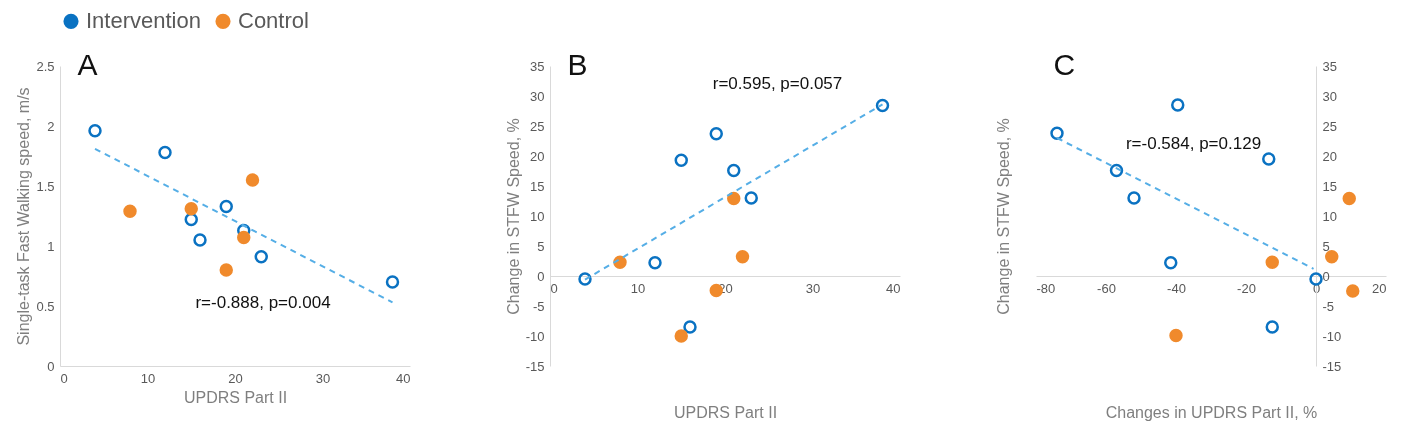  What do you see at coordinates (1193, 143) in the screenshot?
I see `annotation: r=-0.584, p=0.129` at bounding box center [1193, 143].